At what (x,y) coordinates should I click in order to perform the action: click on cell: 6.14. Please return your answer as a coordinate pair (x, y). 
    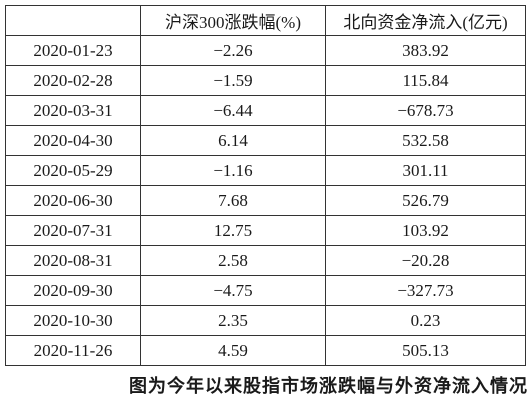
    Looking at the image, I should click on (233, 140).